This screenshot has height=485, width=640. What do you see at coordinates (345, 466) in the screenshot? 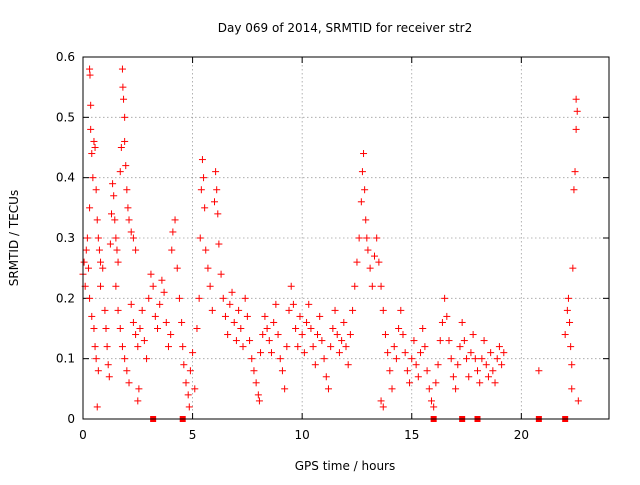
I see `x-axis-label: GPS time / hours` at bounding box center [345, 466].